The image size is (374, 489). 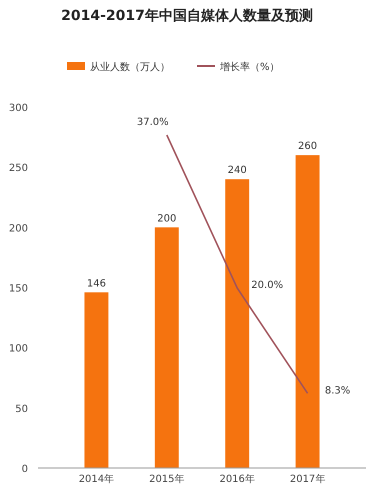 I want to click on y-tick-label: 100, so click(x=18, y=349).